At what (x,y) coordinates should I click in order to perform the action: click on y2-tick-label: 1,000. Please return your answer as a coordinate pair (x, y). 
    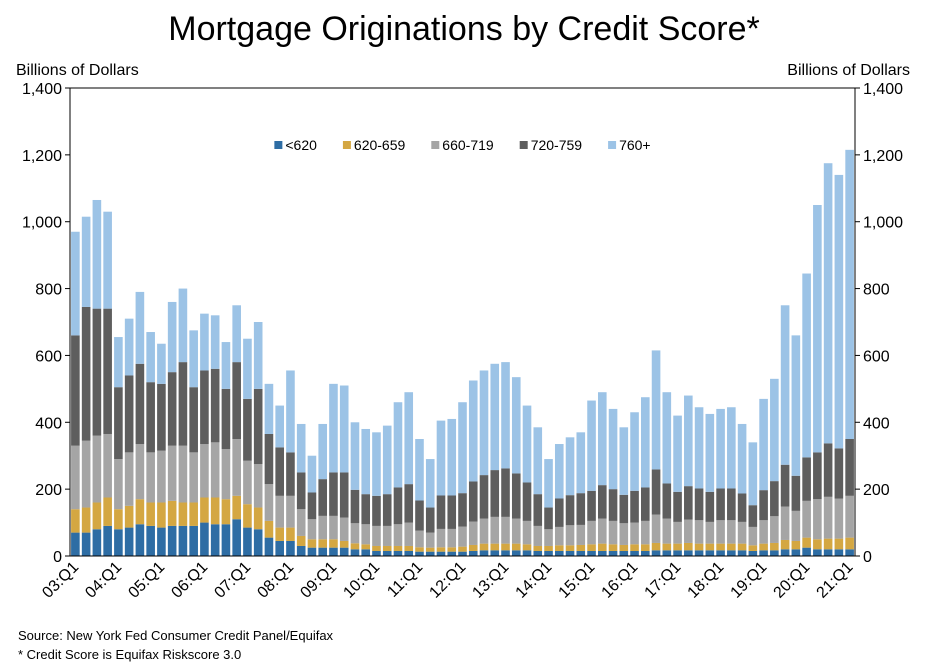
    Looking at the image, I should click on (883, 223).